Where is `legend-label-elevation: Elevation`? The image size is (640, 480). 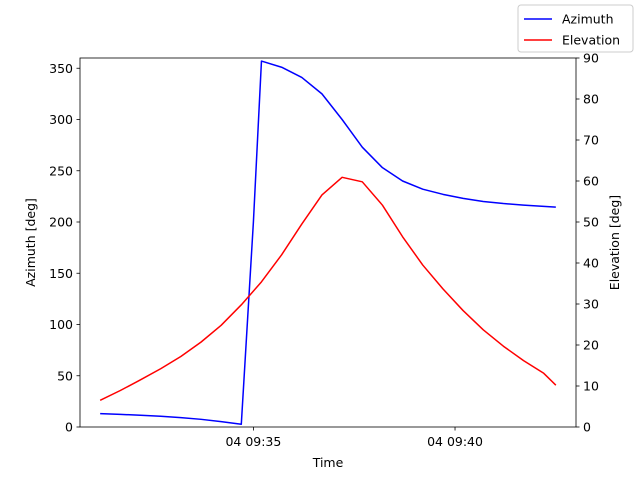 legend-label-elevation: Elevation is located at coordinates (591, 40).